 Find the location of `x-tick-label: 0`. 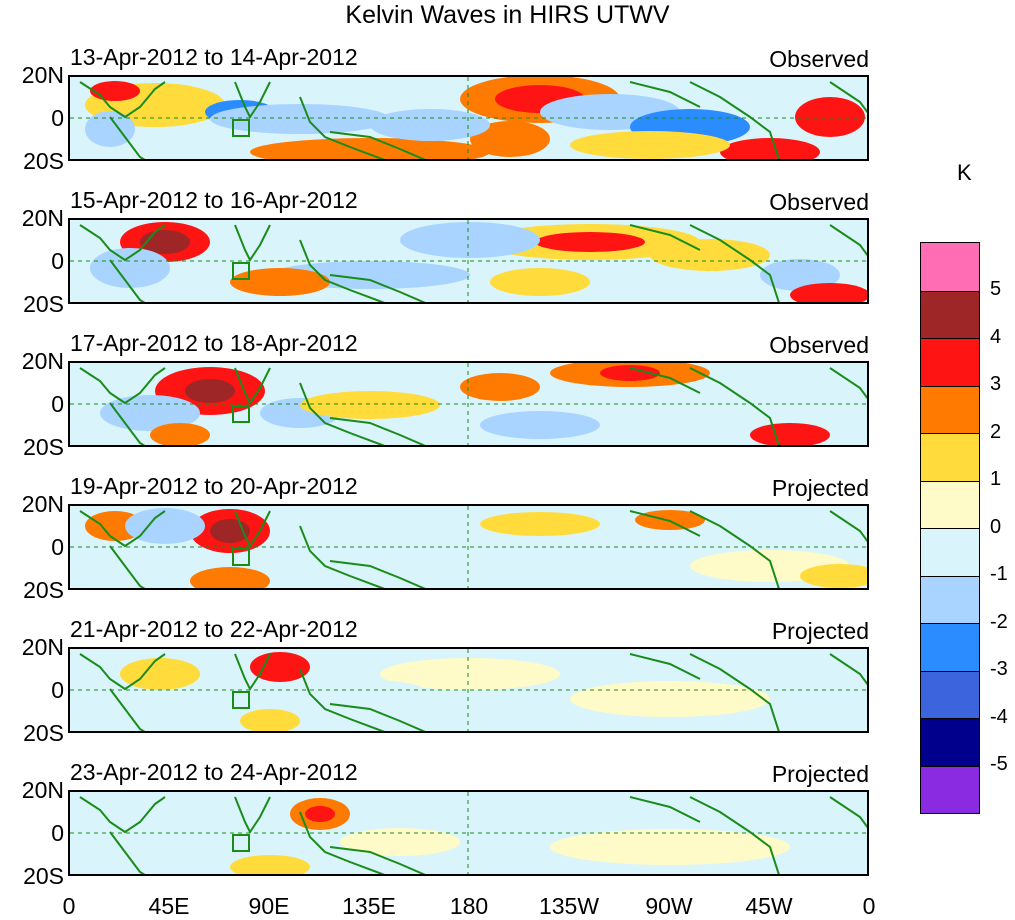

x-tick-label: 0 is located at coordinates (869, 906).